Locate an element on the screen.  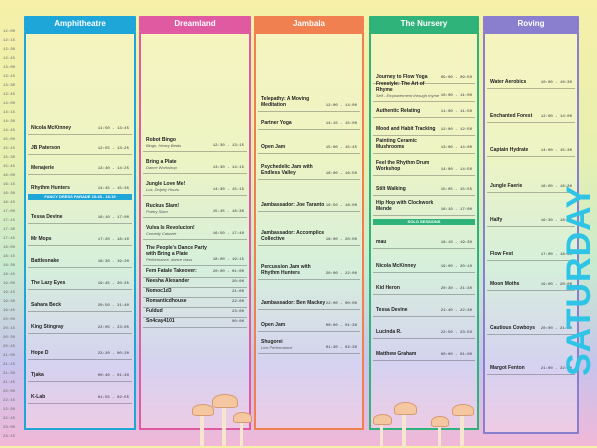
slot-title: Fem Fatale Takeover: is located at coordinates (171, 271).